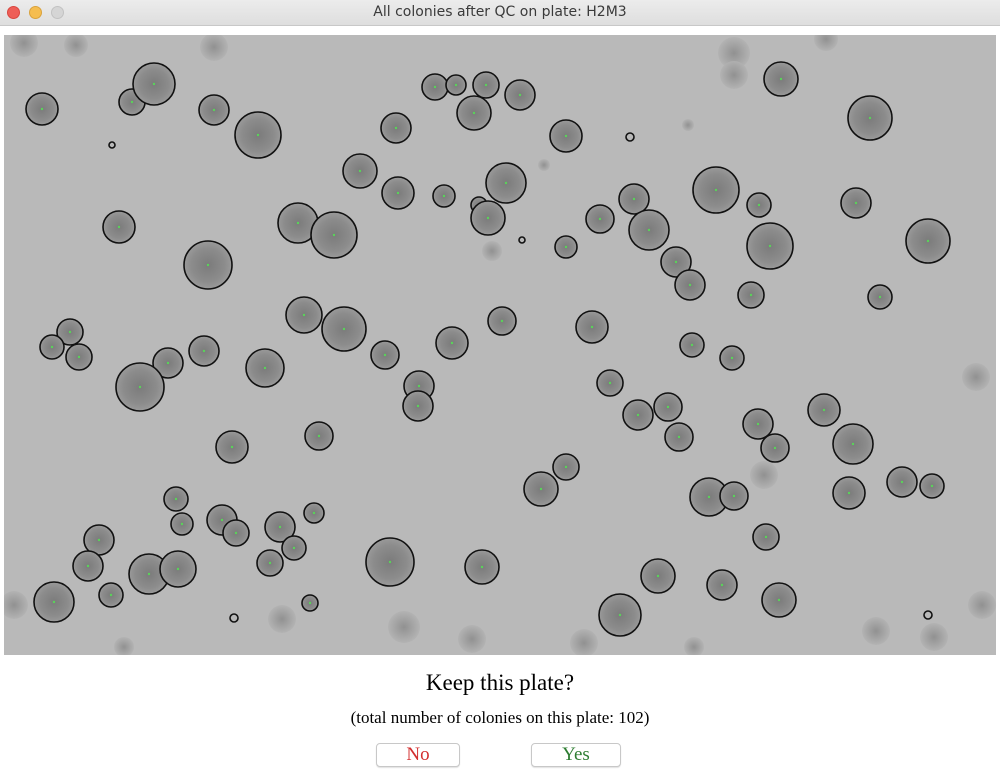 The height and width of the screenshot is (784, 1000). I want to click on title-bar: All colonies after QC on plate: H2M3, so click(500, 13).